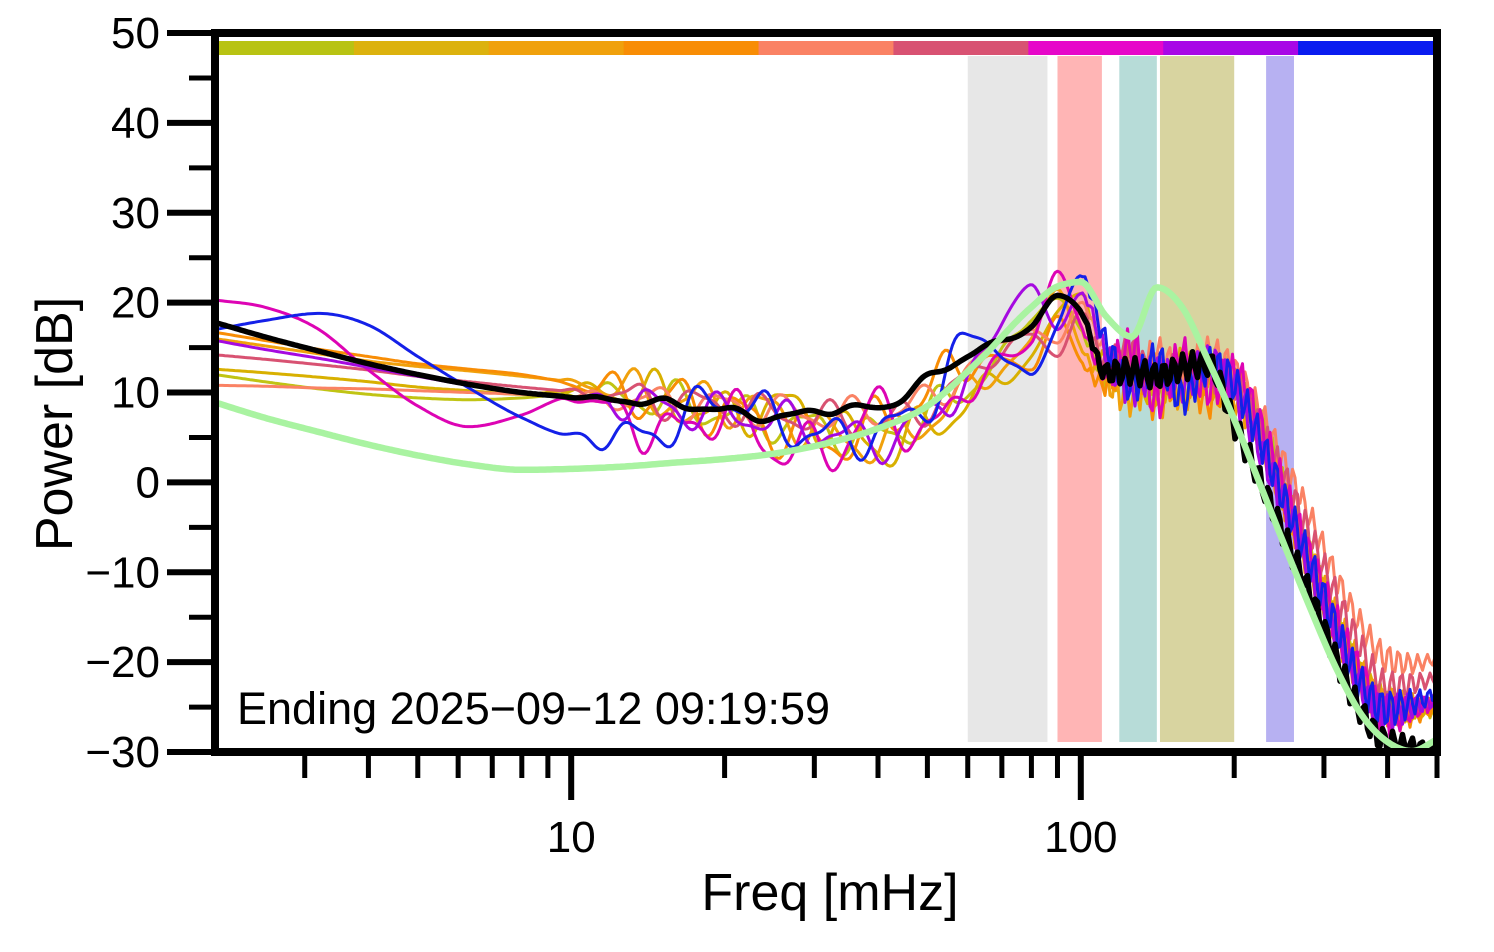 This screenshot has height=952, width=1494. Describe the element at coordinates (1280, 399) in the screenshot. I see `band-lavender` at that location.